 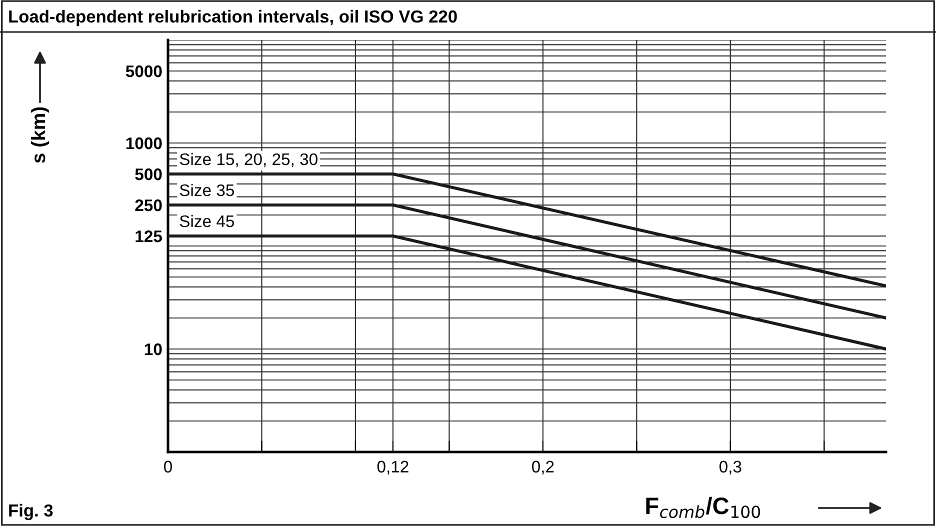 I want to click on caption: Fig. 3, so click(x=31, y=512).